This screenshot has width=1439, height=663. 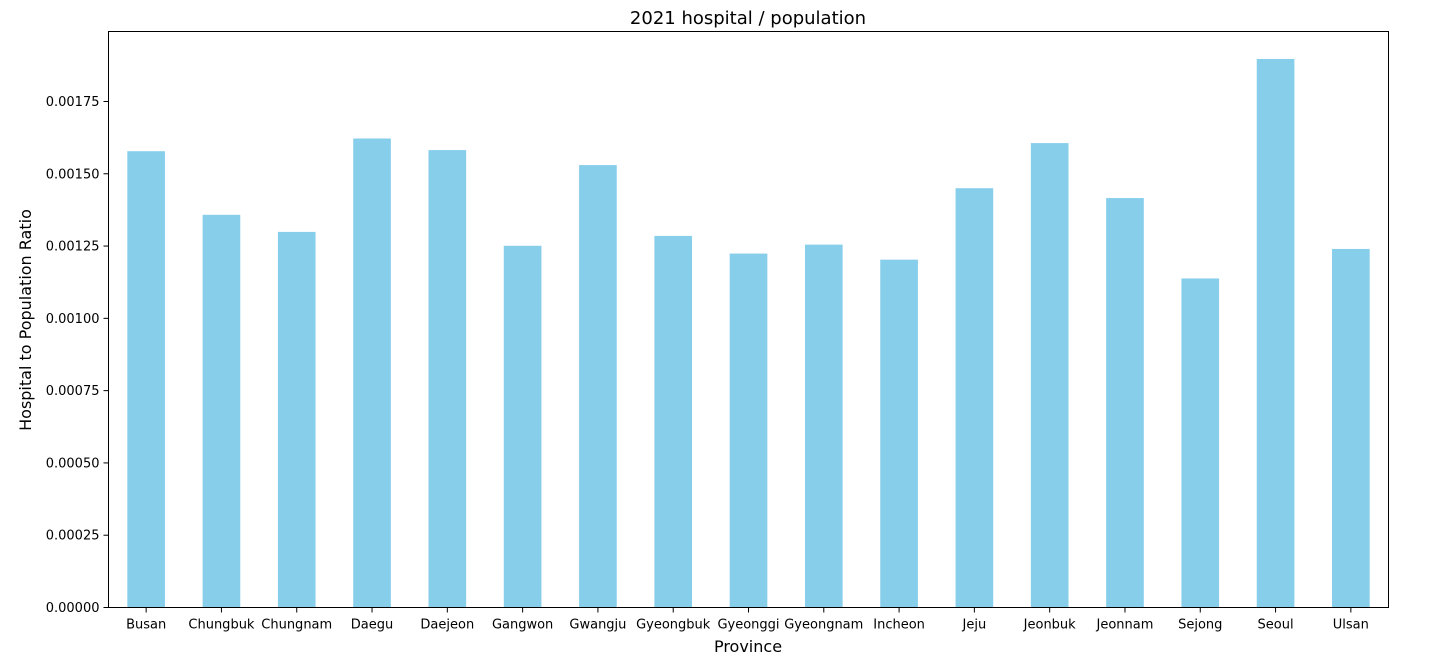 I want to click on y-tick-label: 0.00175, so click(x=73, y=102).